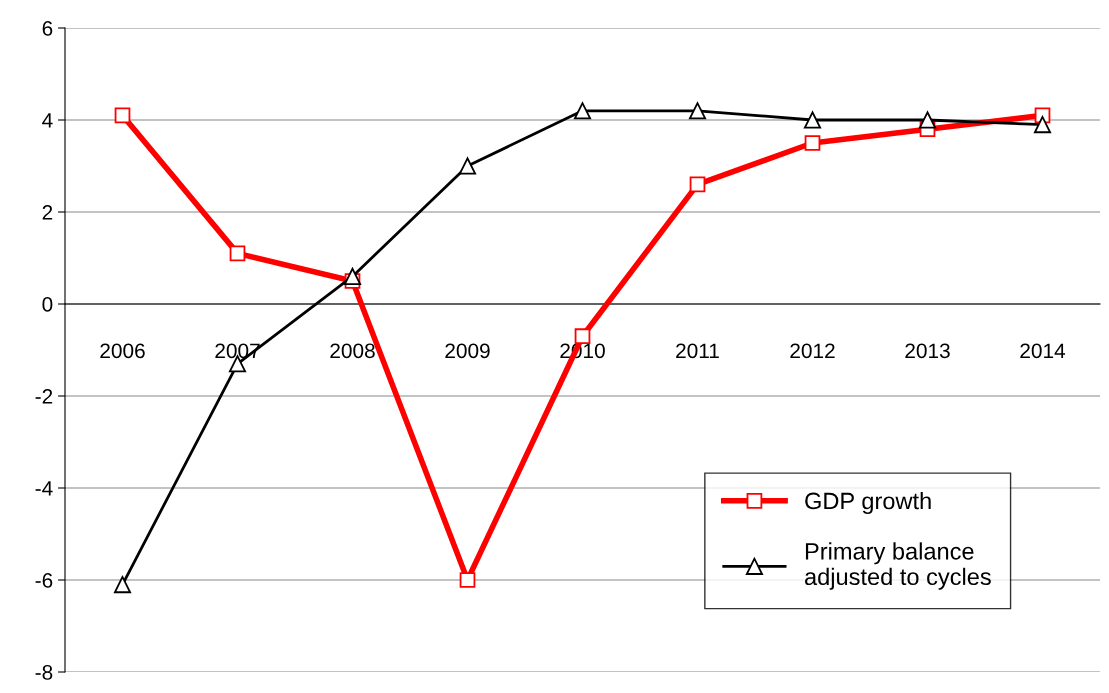  What do you see at coordinates (44, 672) in the screenshot?
I see `y-tick-label: -8` at bounding box center [44, 672].